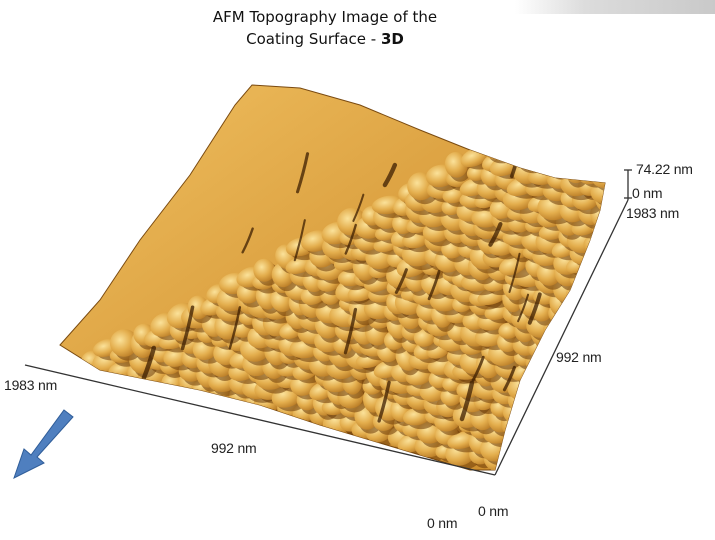  Describe the element at coordinates (31, 385) in the screenshot. I see `x-axis-max-label: 1983 nm` at that location.